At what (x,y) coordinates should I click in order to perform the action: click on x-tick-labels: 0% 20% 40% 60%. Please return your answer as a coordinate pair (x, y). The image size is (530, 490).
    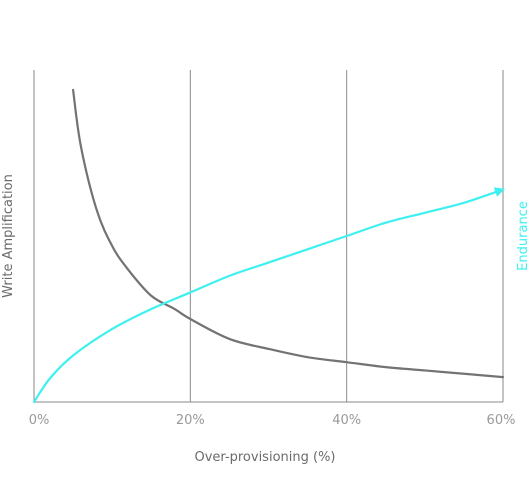
    Looking at the image, I should click on (272, 420).